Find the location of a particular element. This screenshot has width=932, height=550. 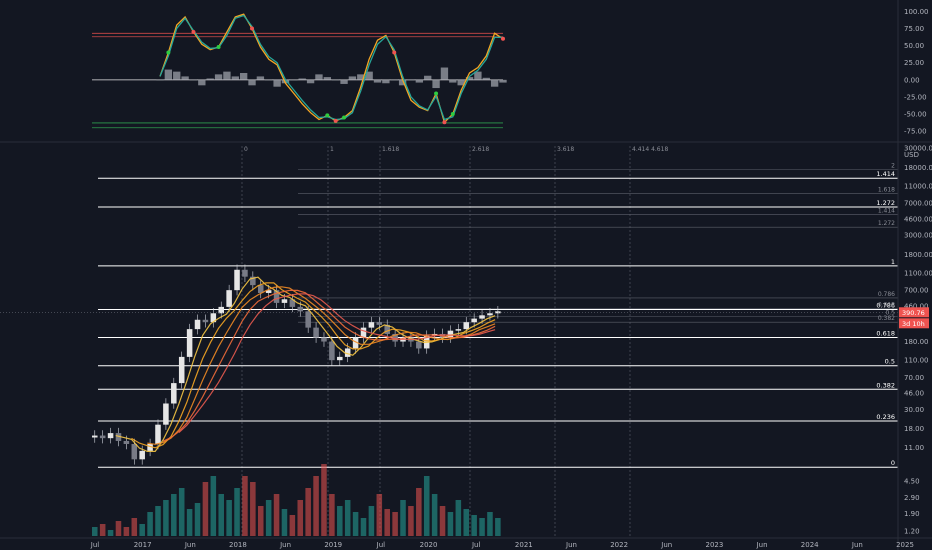

fib-level-label: 1 is located at coordinates (893, 262).